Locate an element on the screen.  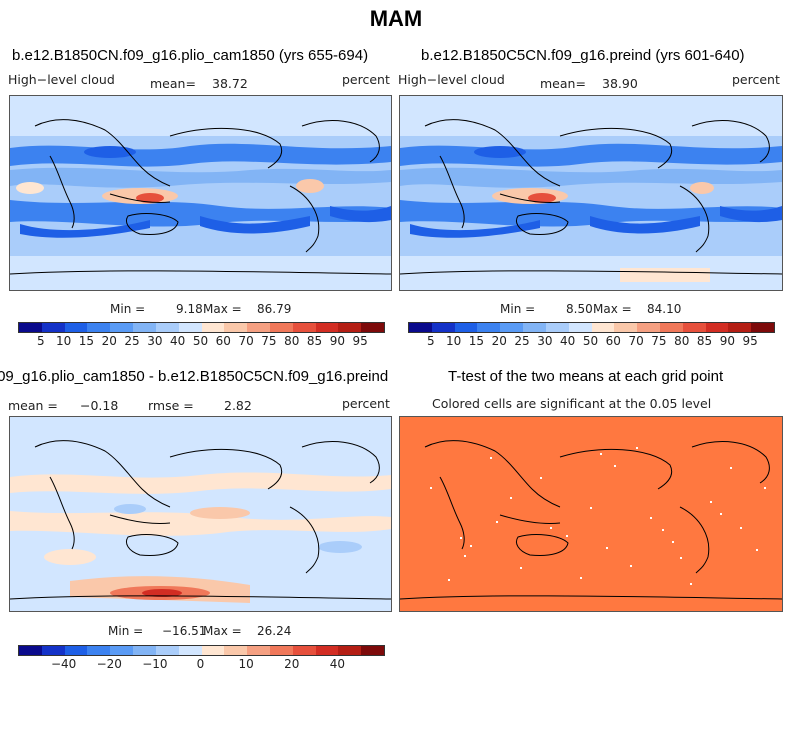
panel-3-min-value: −16.51 is located at coordinates (184, 631).